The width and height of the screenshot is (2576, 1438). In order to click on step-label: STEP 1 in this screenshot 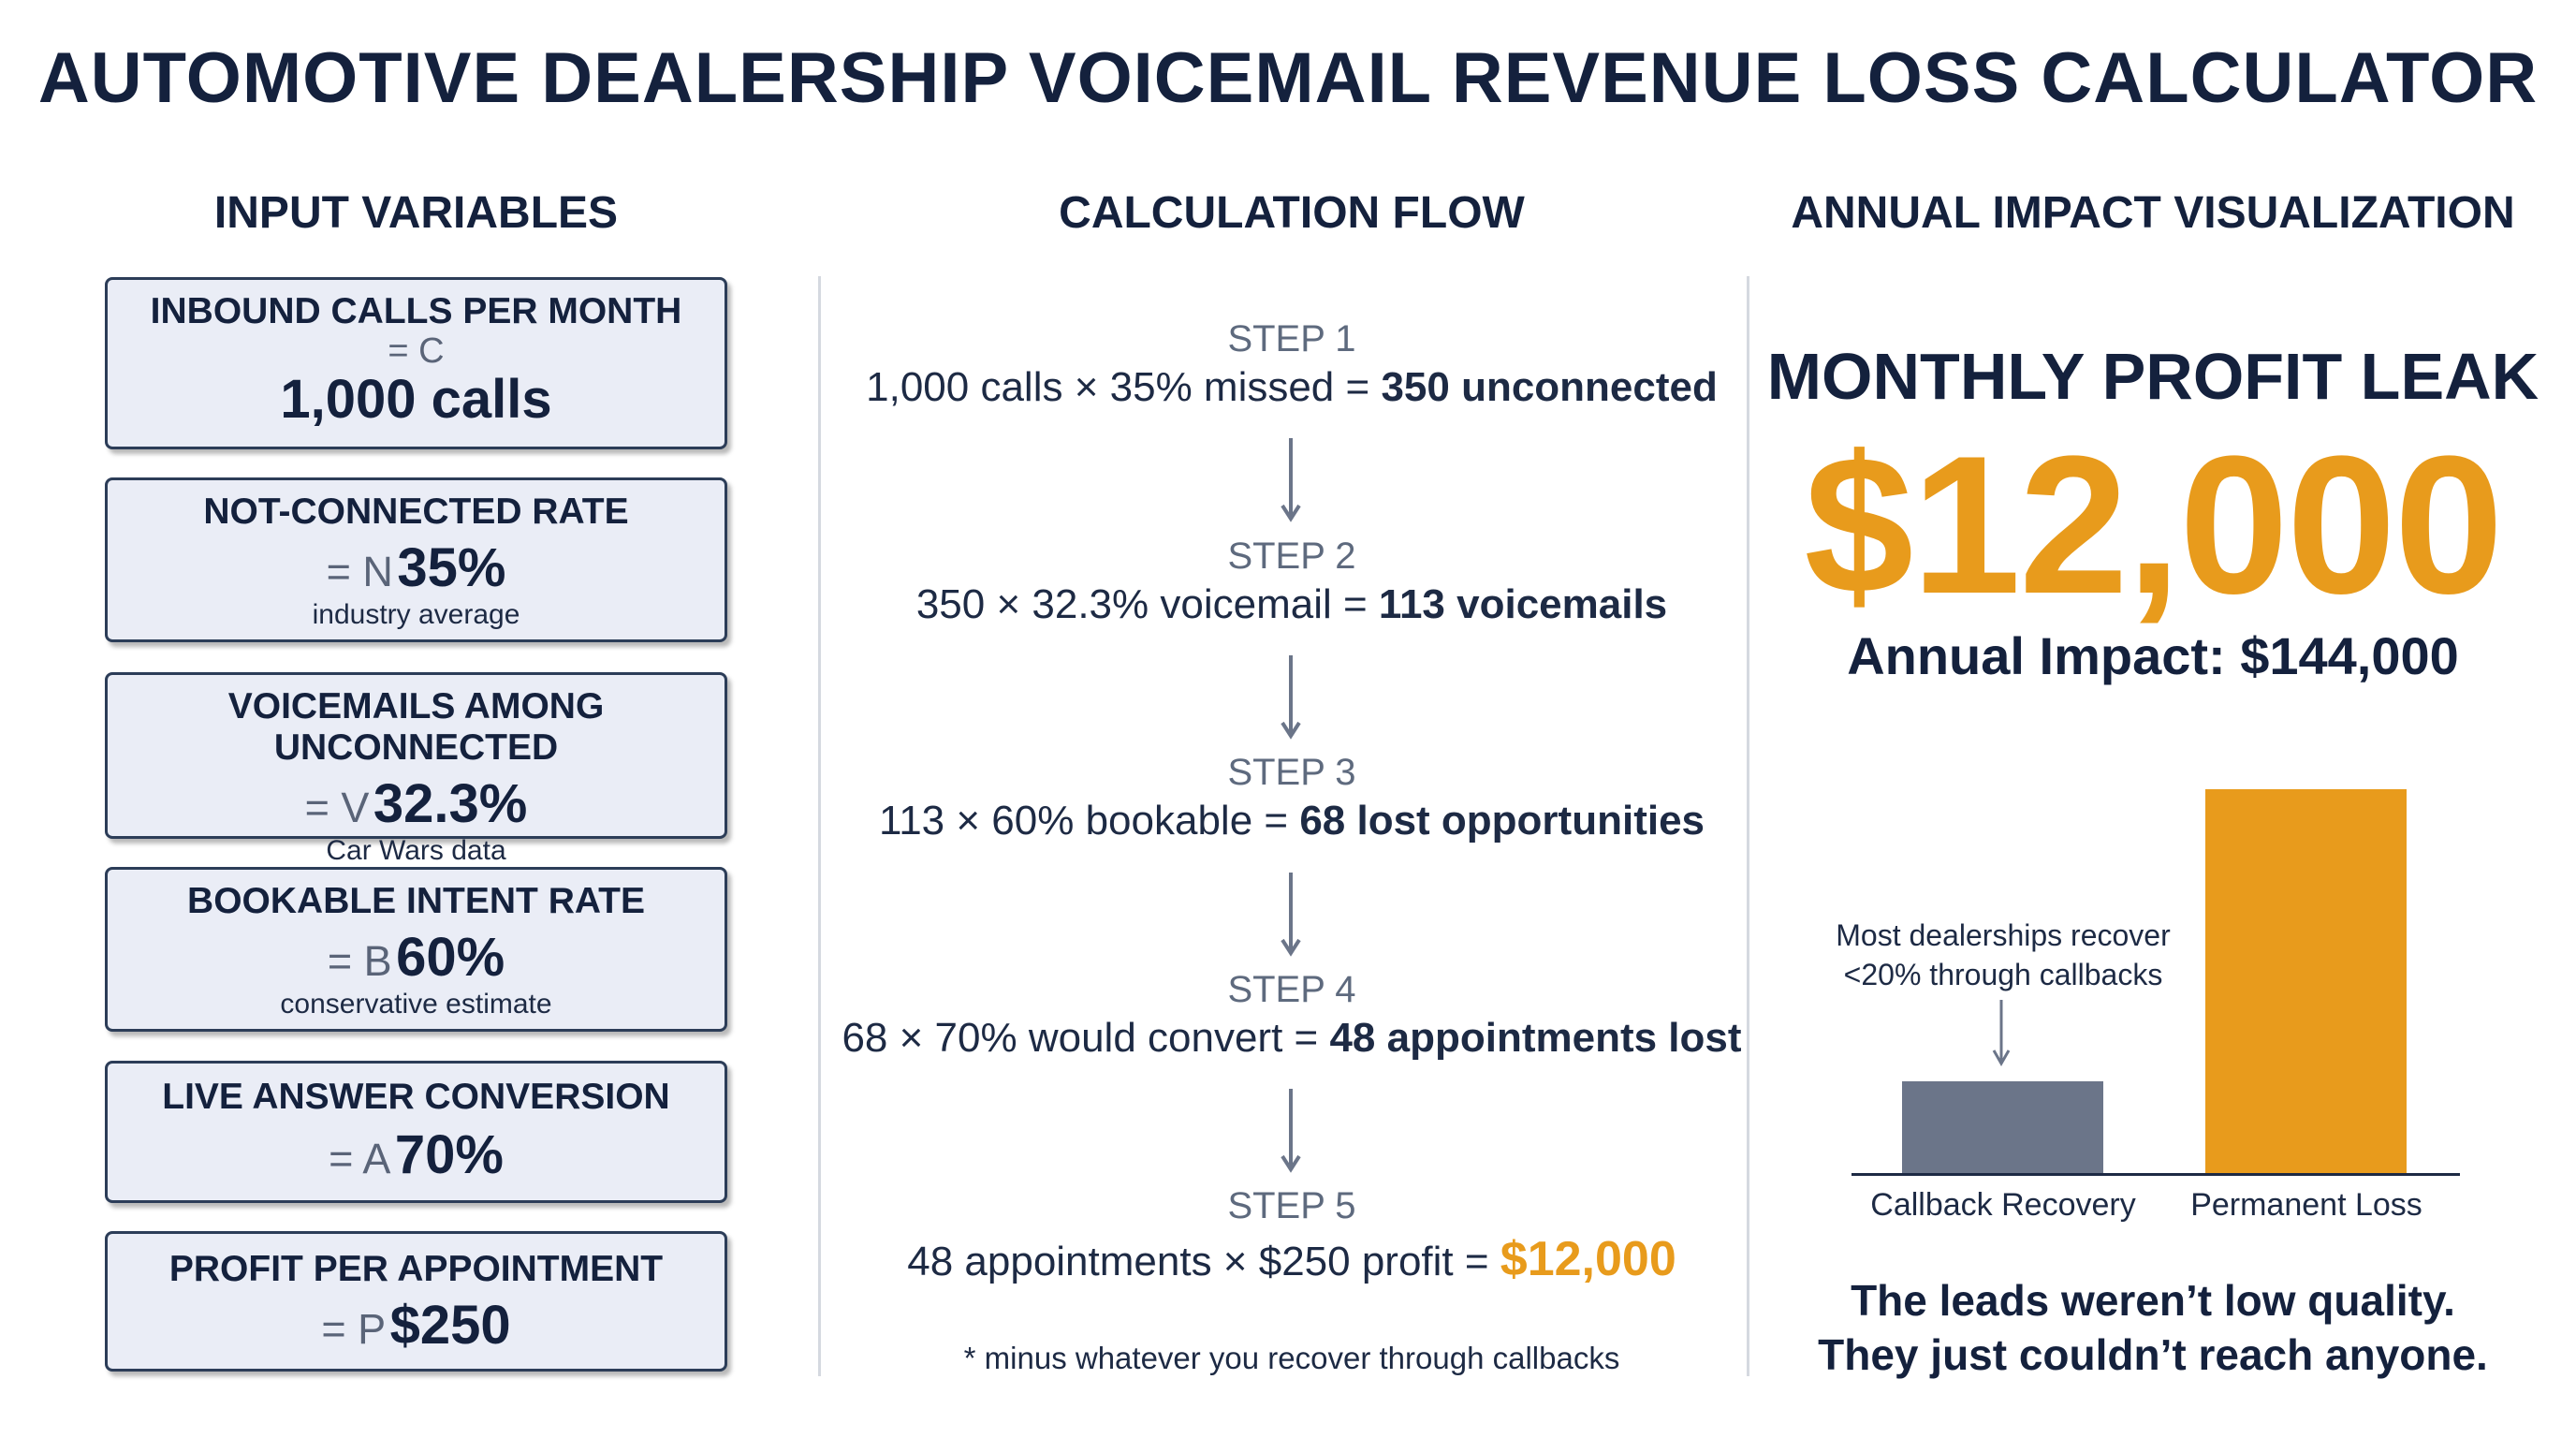, I will do `click(1292, 339)`.